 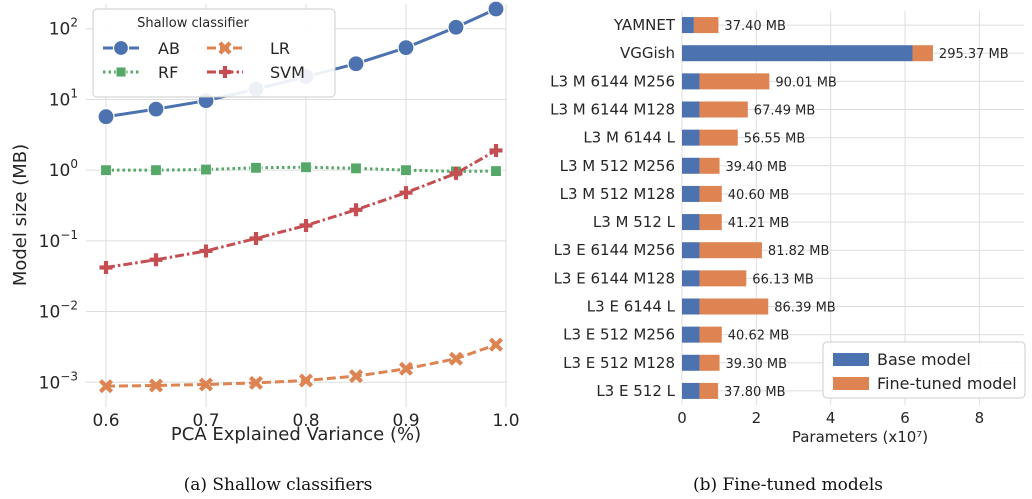 I want to click on left-x-tick-label: 0.6, so click(x=105, y=421).